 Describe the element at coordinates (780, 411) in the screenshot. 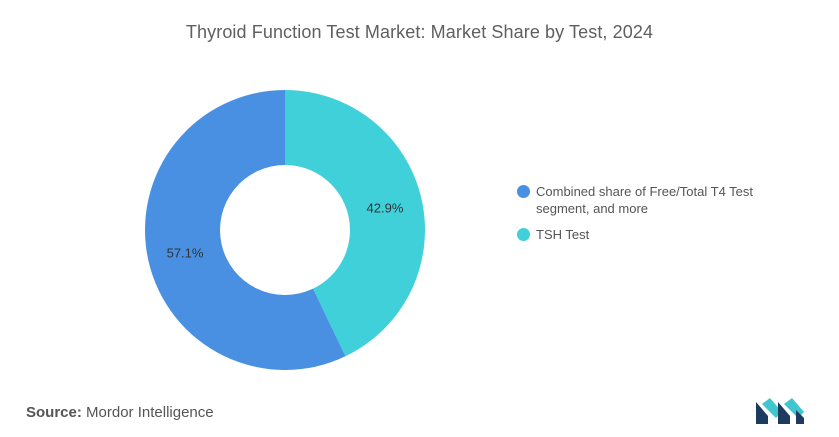

I see `mordor-intelligence-logo-icon` at that location.